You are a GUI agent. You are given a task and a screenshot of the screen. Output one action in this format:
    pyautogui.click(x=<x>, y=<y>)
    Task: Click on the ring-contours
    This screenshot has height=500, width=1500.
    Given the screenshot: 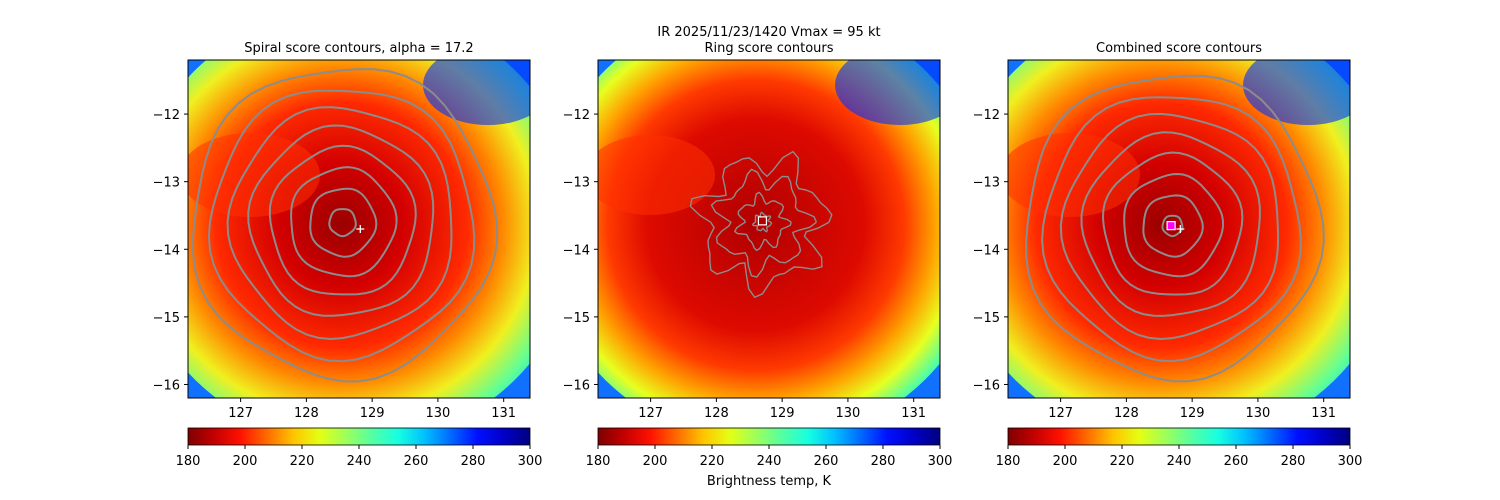 What is the action you would take?
    pyautogui.click(x=761, y=224)
    